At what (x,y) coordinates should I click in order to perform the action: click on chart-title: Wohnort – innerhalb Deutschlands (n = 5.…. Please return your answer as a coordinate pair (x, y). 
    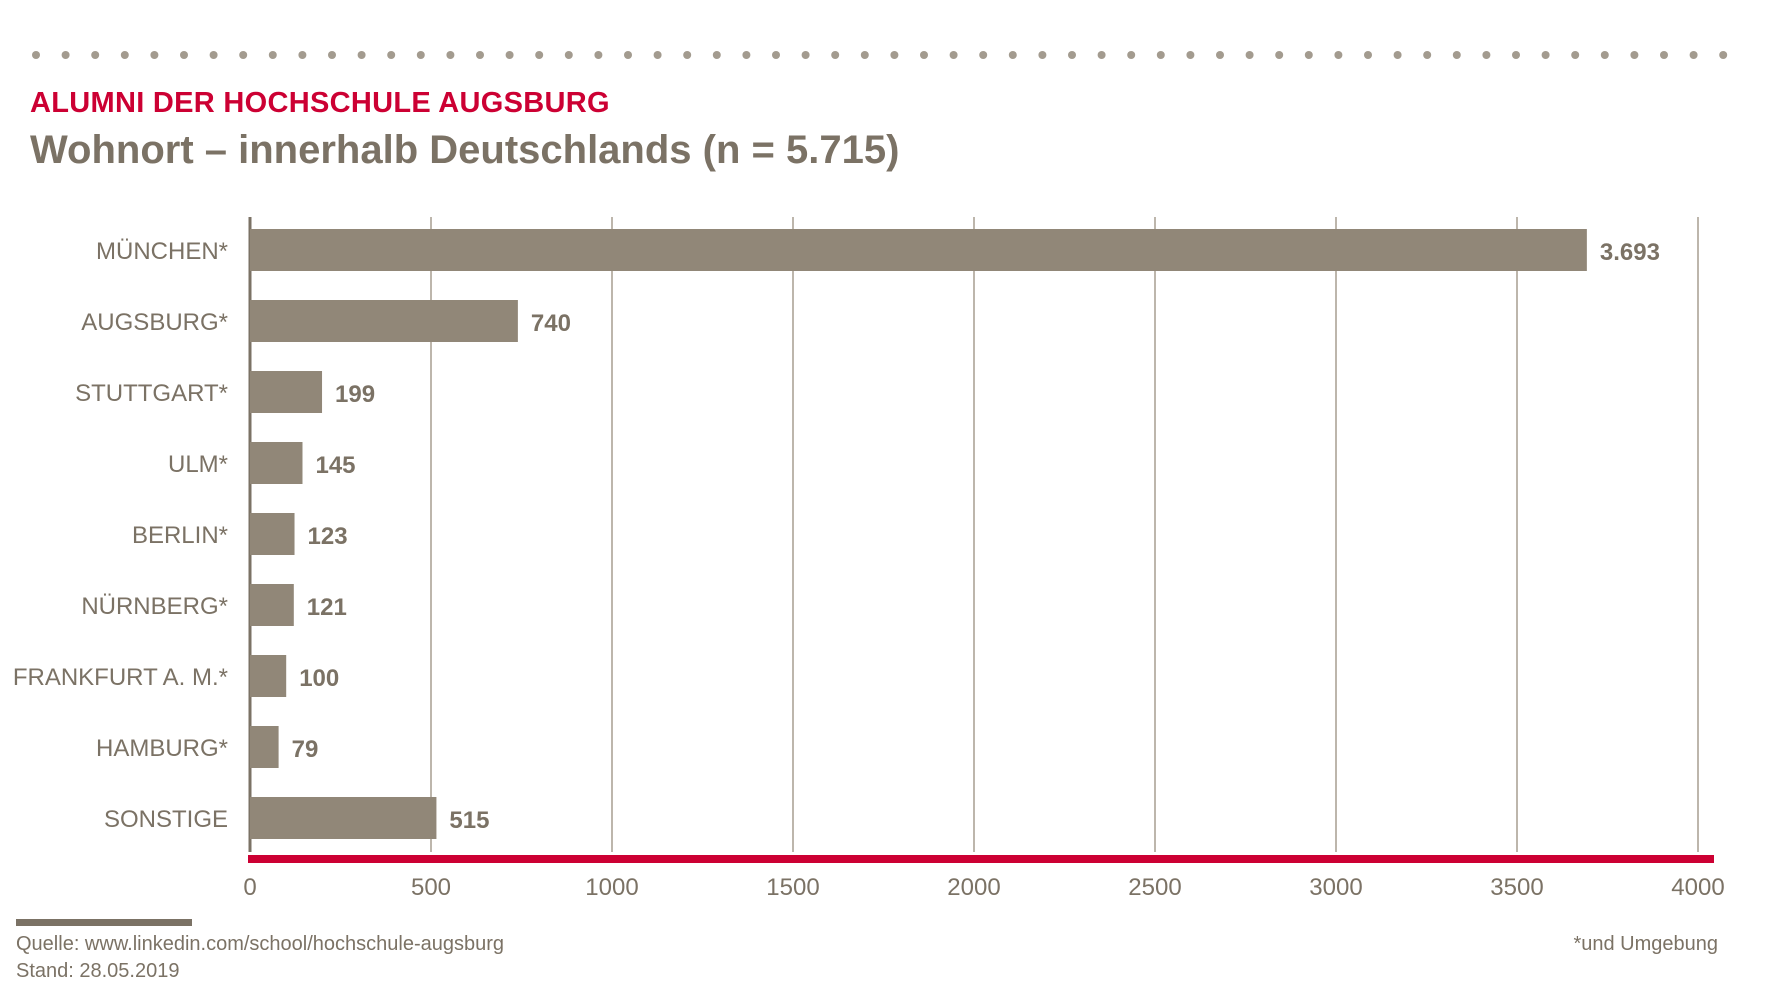
    Looking at the image, I should click on (465, 150).